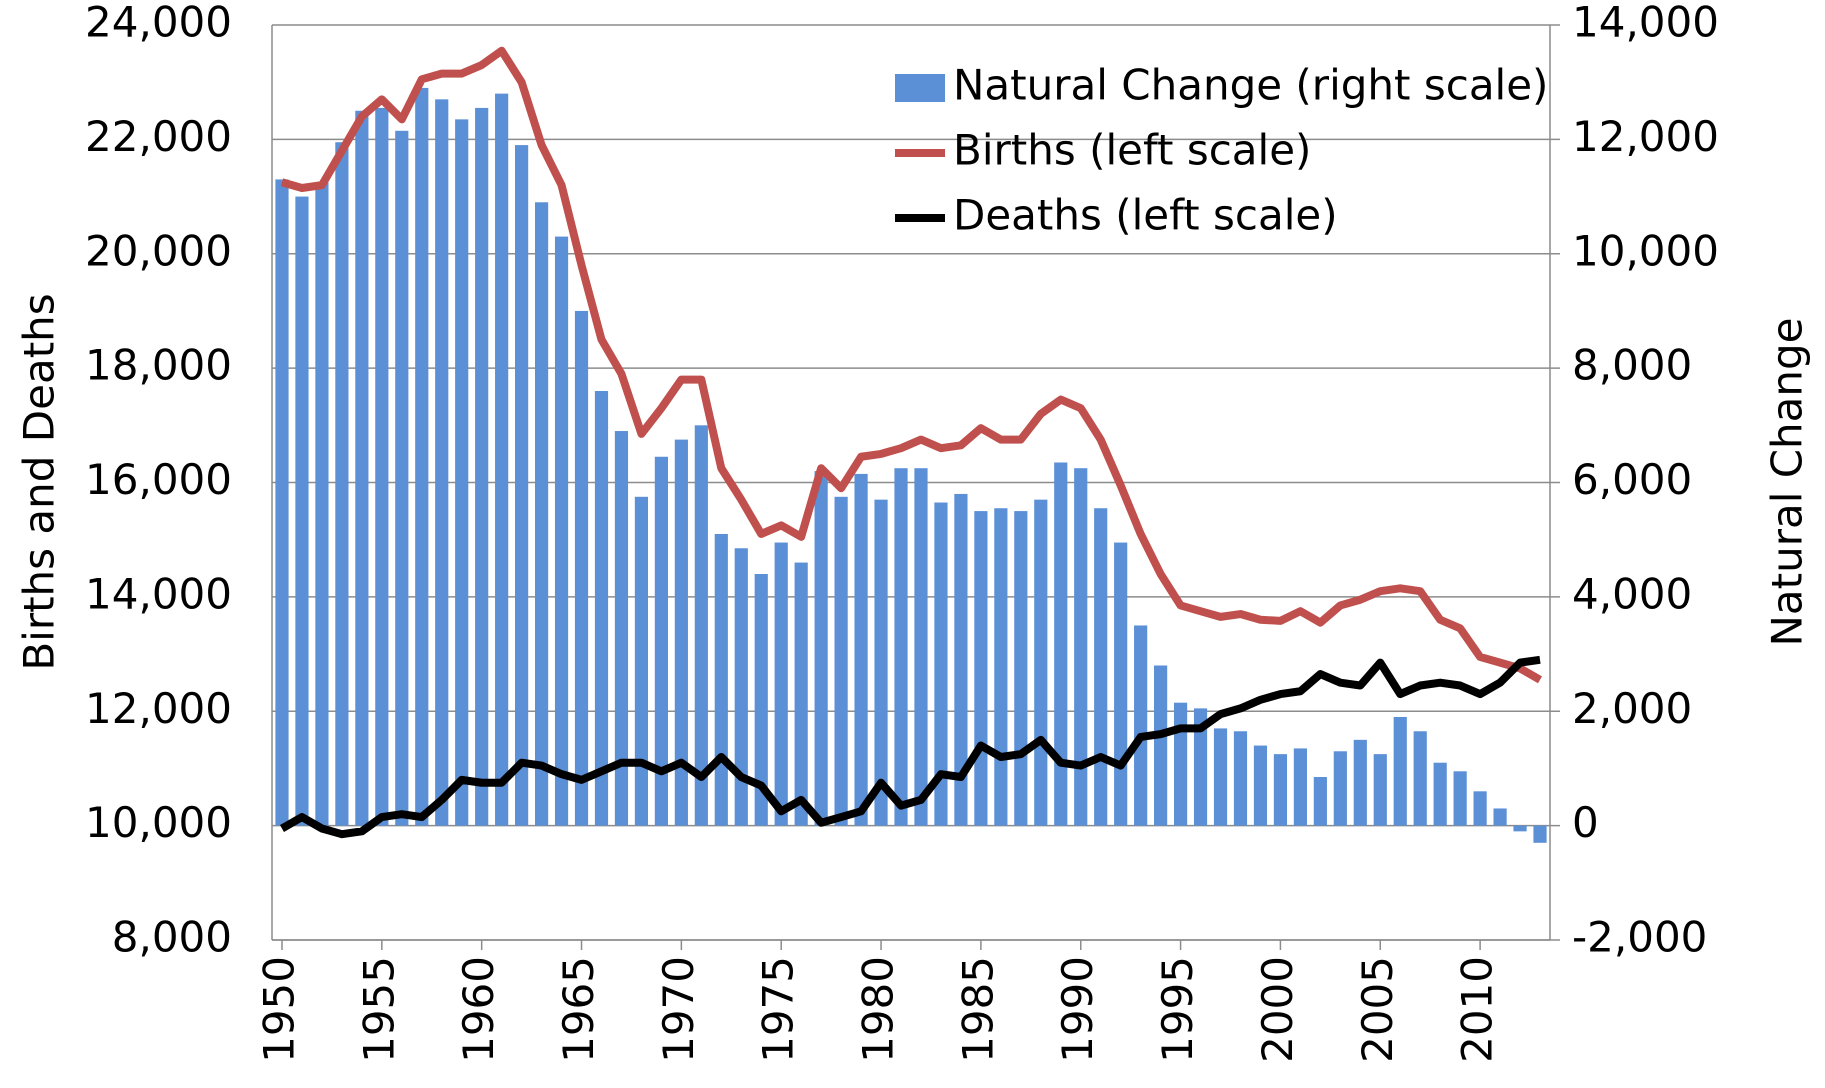 This screenshot has height=1088, width=1825. What do you see at coordinates (1645, 23) in the screenshot?
I see `y2-tick-label: 14,000` at bounding box center [1645, 23].